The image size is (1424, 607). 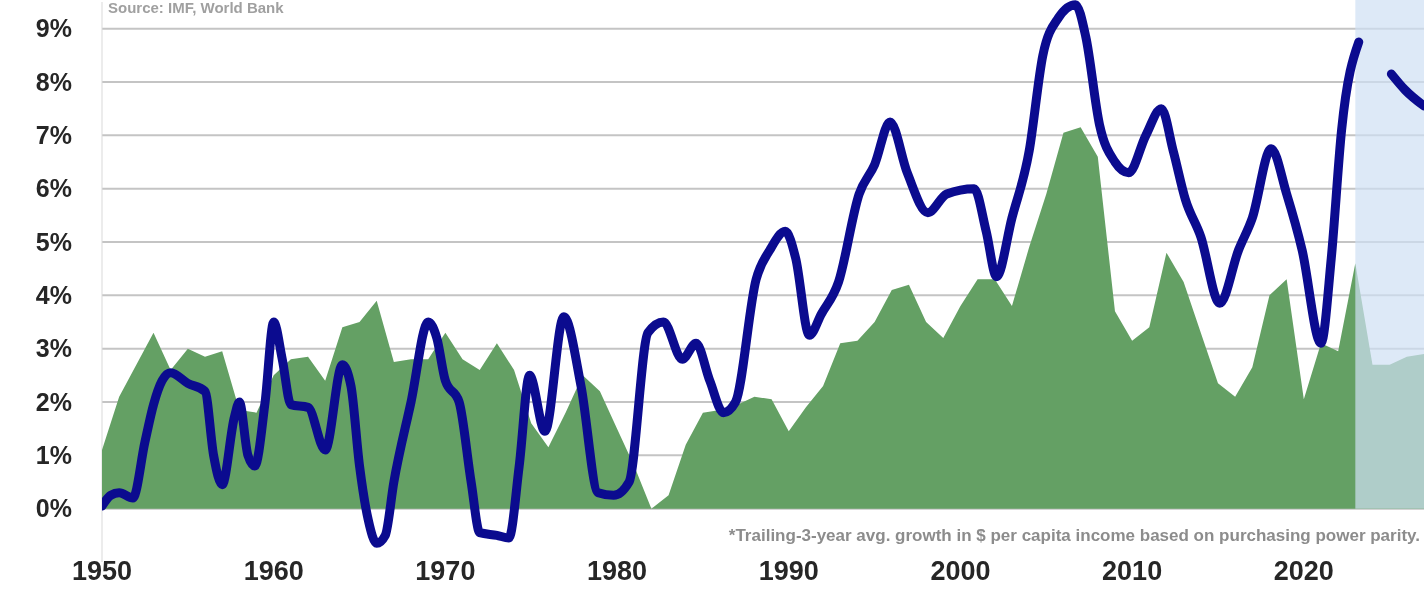 What do you see at coordinates (1132, 571) in the screenshot?
I see `x-tick-label: 2010` at bounding box center [1132, 571].